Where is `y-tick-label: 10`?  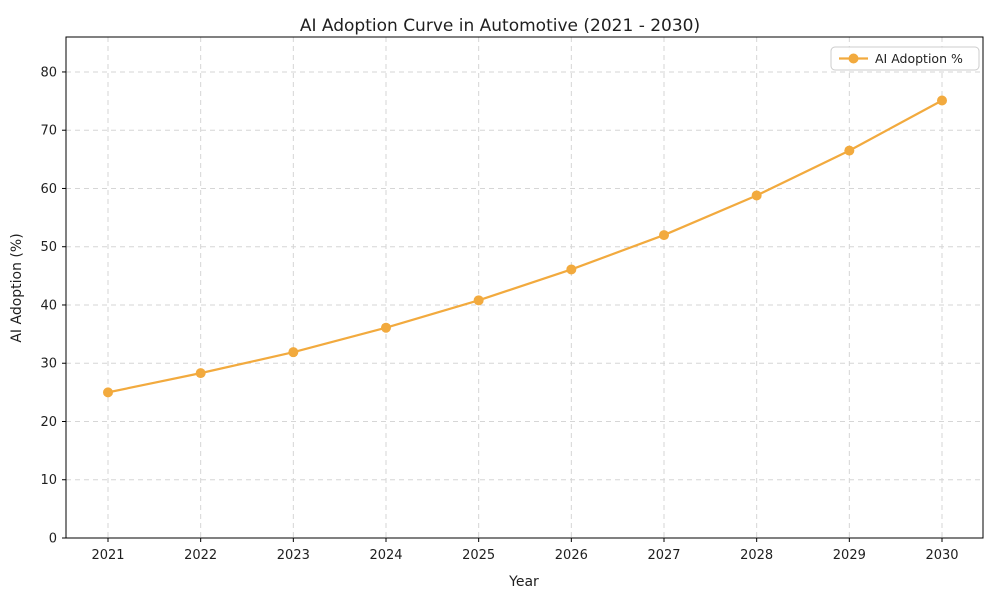
y-tick-label: 10 is located at coordinates (48, 480).